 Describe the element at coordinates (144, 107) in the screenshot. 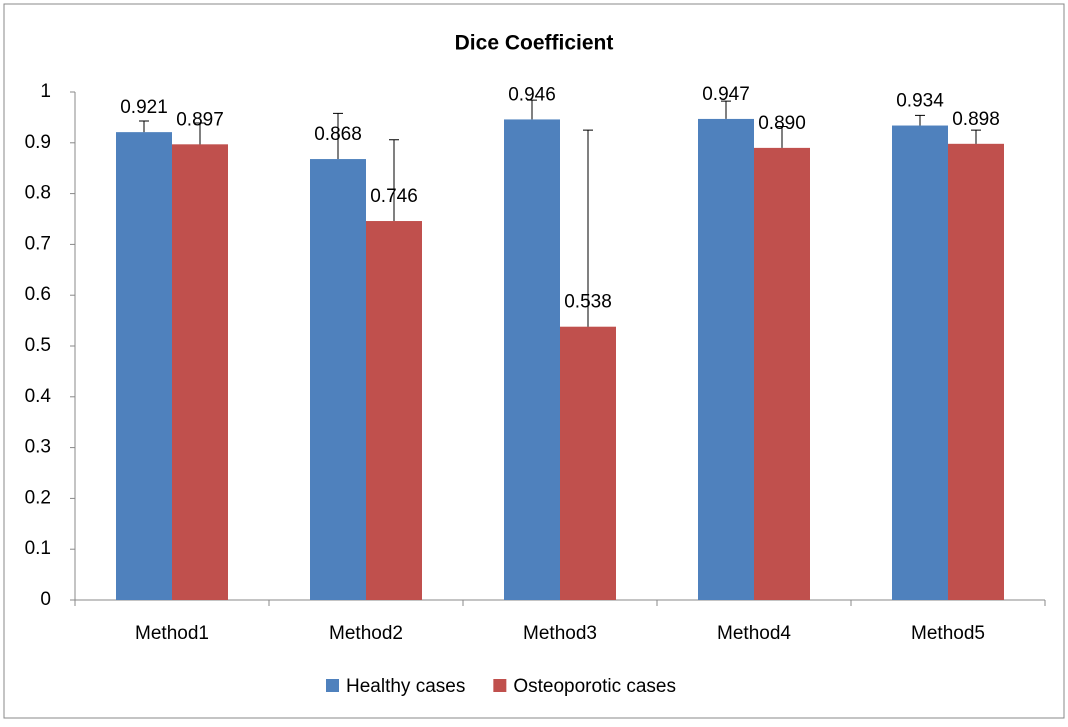

I see `data-label: 0.921` at that location.